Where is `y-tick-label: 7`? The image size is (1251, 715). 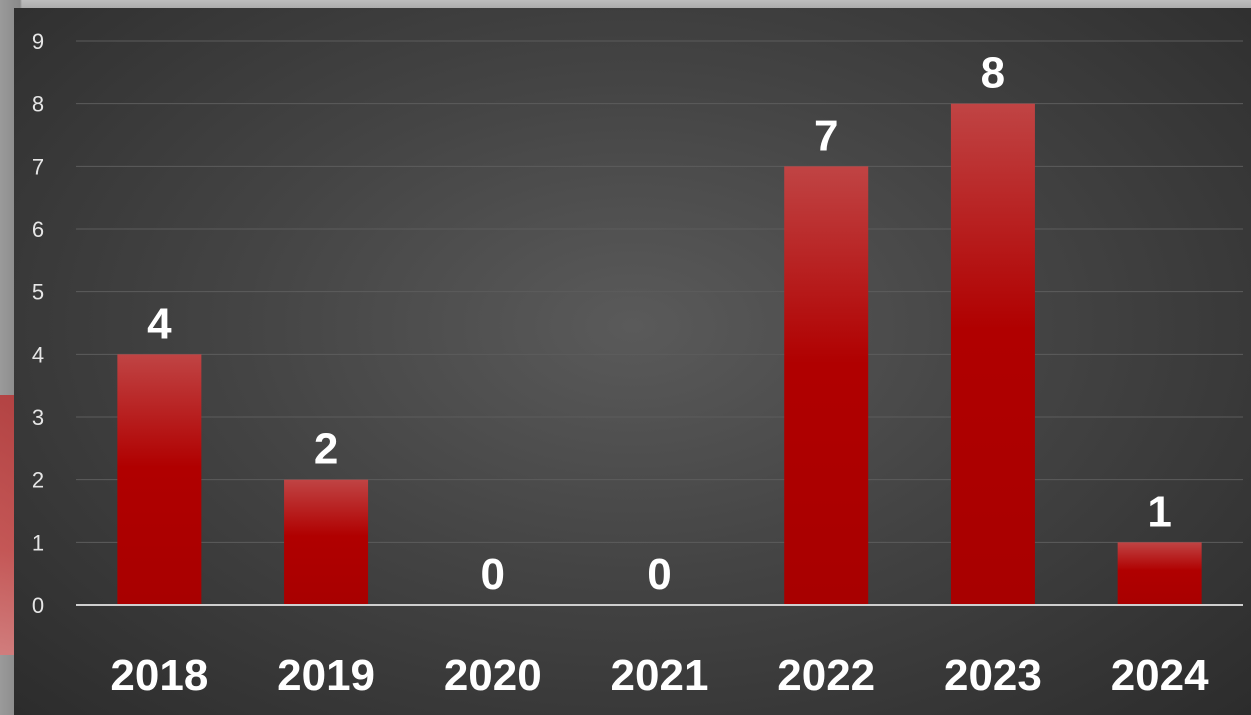 y-tick-label: 7 is located at coordinates (38, 166).